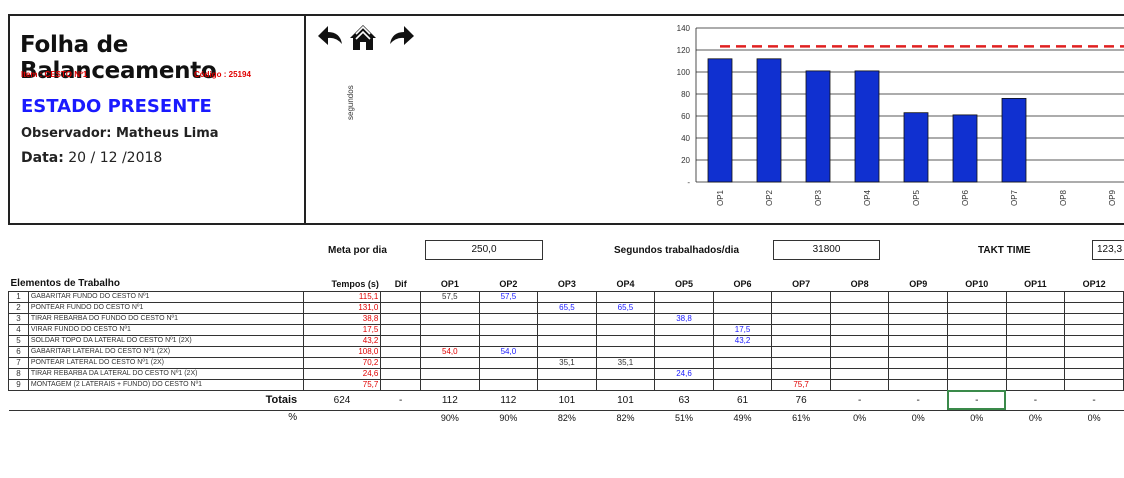 Image resolution: width=1124 pixels, height=478 pixels. I want to click on op-cell: 38,8, so click(684, 318).